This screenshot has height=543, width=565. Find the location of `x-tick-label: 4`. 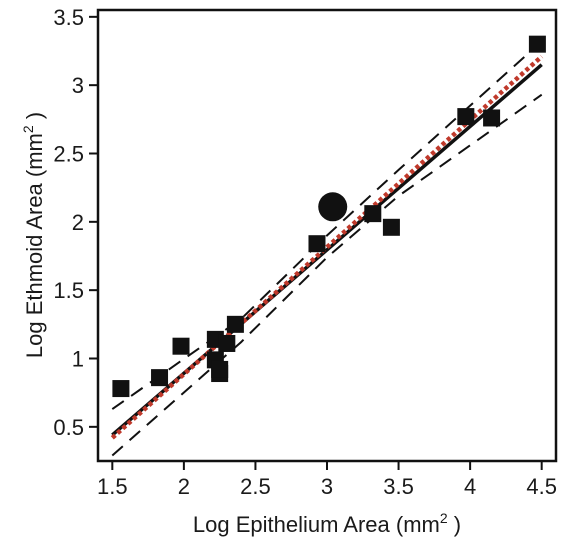

x-tick-label: 4 is located at coordinates (470, 486).